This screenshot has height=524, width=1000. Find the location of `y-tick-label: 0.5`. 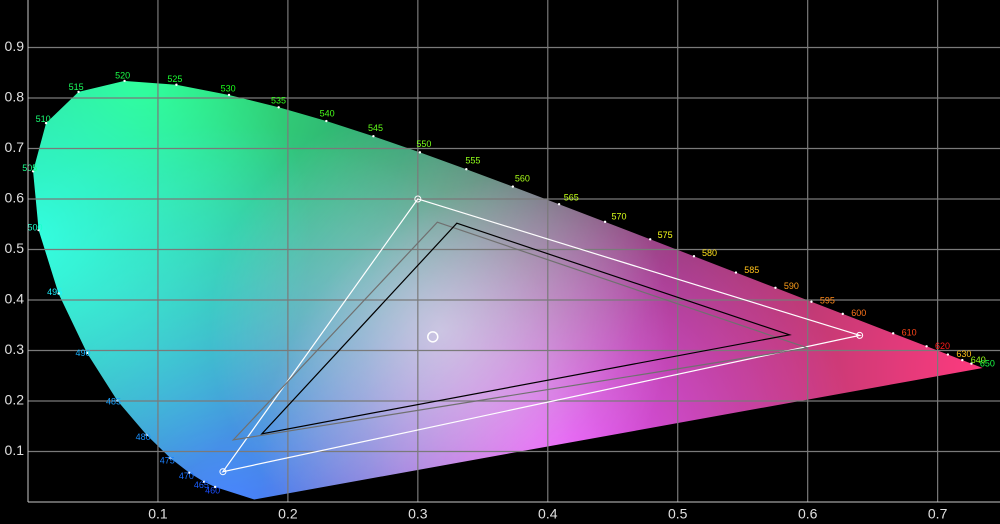

y-tick-label: 0.5 is located at coordinates (15, 248).